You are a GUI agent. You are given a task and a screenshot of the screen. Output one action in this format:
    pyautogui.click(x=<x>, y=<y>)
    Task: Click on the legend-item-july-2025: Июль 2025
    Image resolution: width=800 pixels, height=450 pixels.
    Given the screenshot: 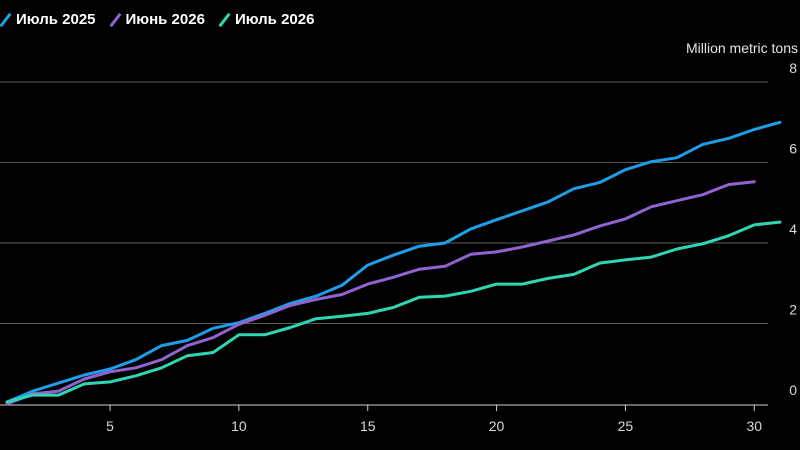 What is the action you would take?
    pyautogui.click(x=48, y=19)
    